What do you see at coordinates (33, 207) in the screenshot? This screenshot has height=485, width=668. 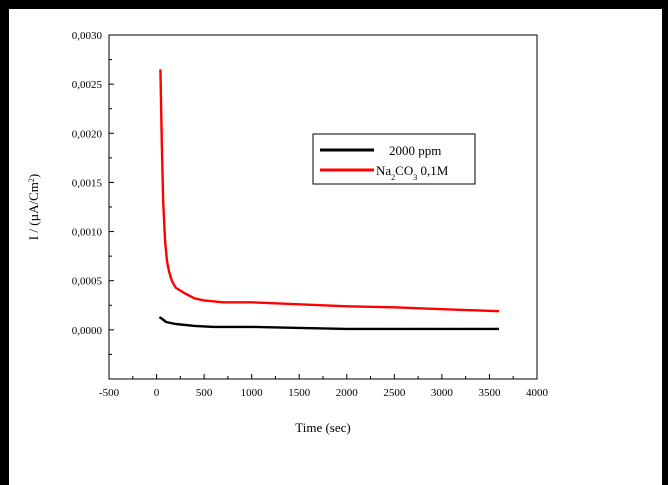 I see `y-axis-label: I / (µA/Cm2)` at bounding box center [33, 207].